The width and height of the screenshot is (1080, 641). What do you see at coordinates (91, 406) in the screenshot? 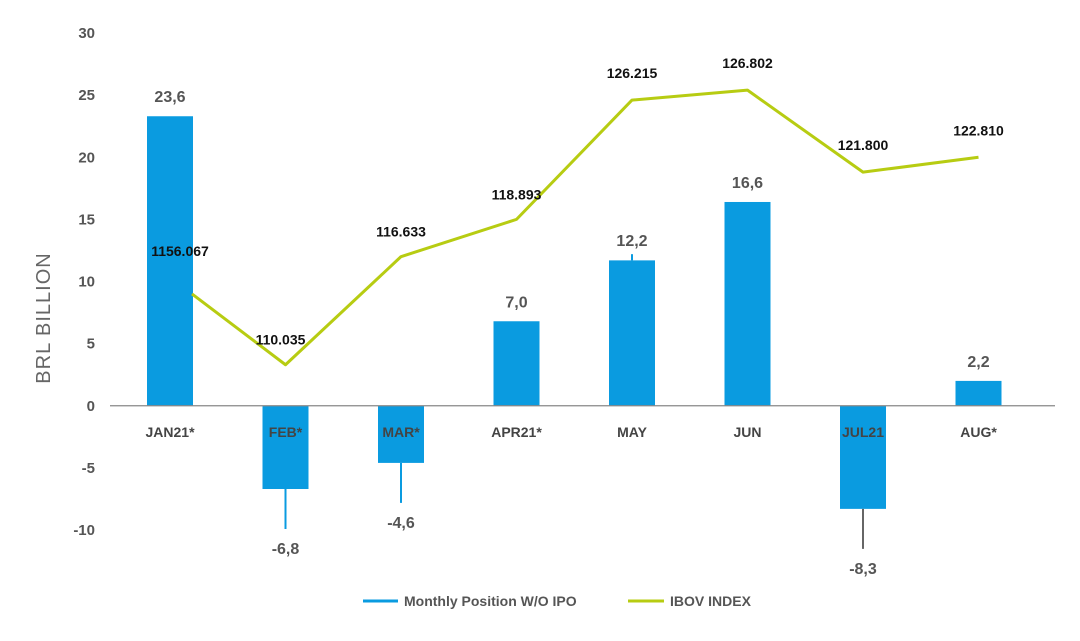
I see `y-tick-label: 0` at bounding box center [91, 406].